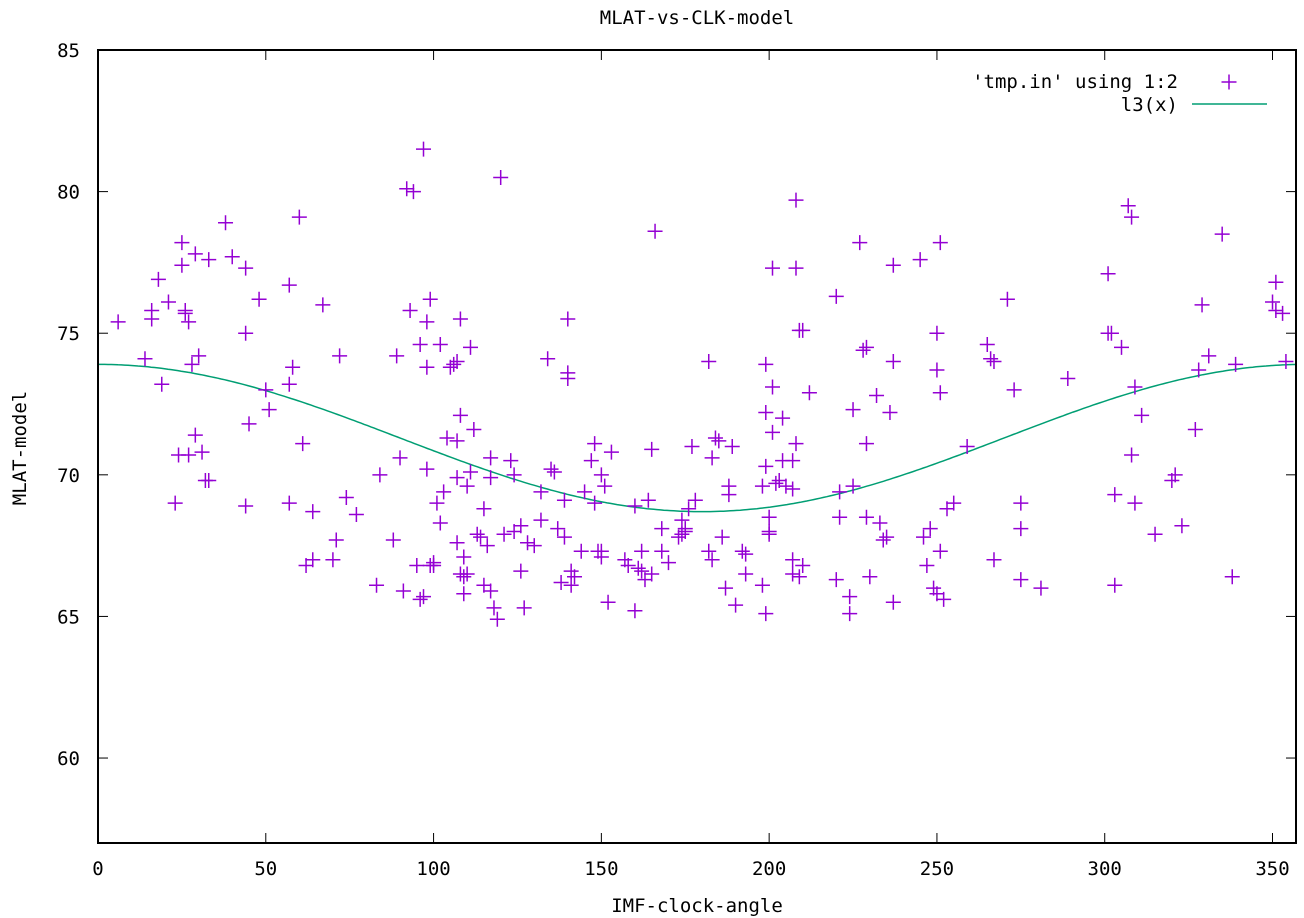 The height and width of the screenshot is (918, 1304). Describe the element at coordinates (68, 334) in the screenshot. I see `y-tick-label: 75` at that location.